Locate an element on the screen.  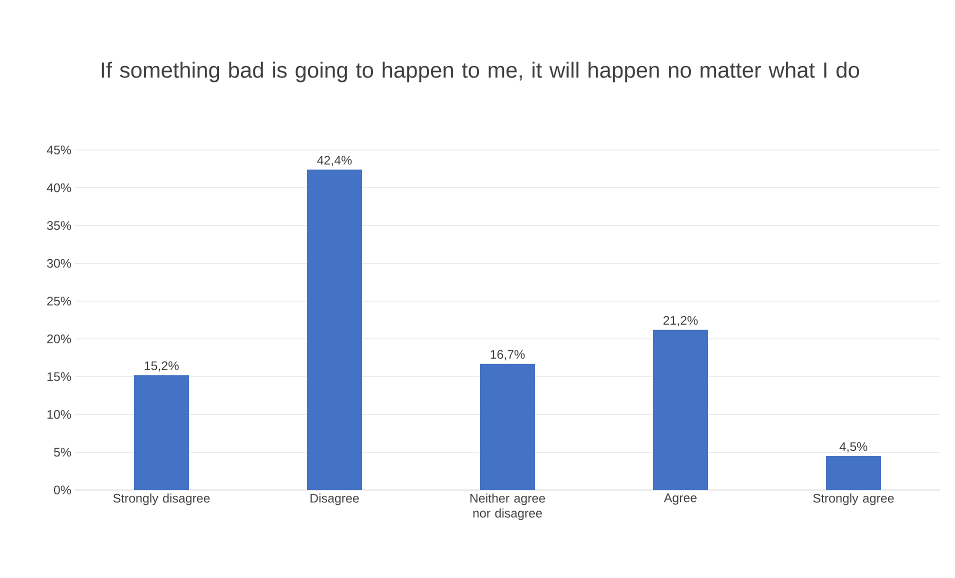
x-tick-label: Neither agree nor disagree is located at coordinates (508, 507).